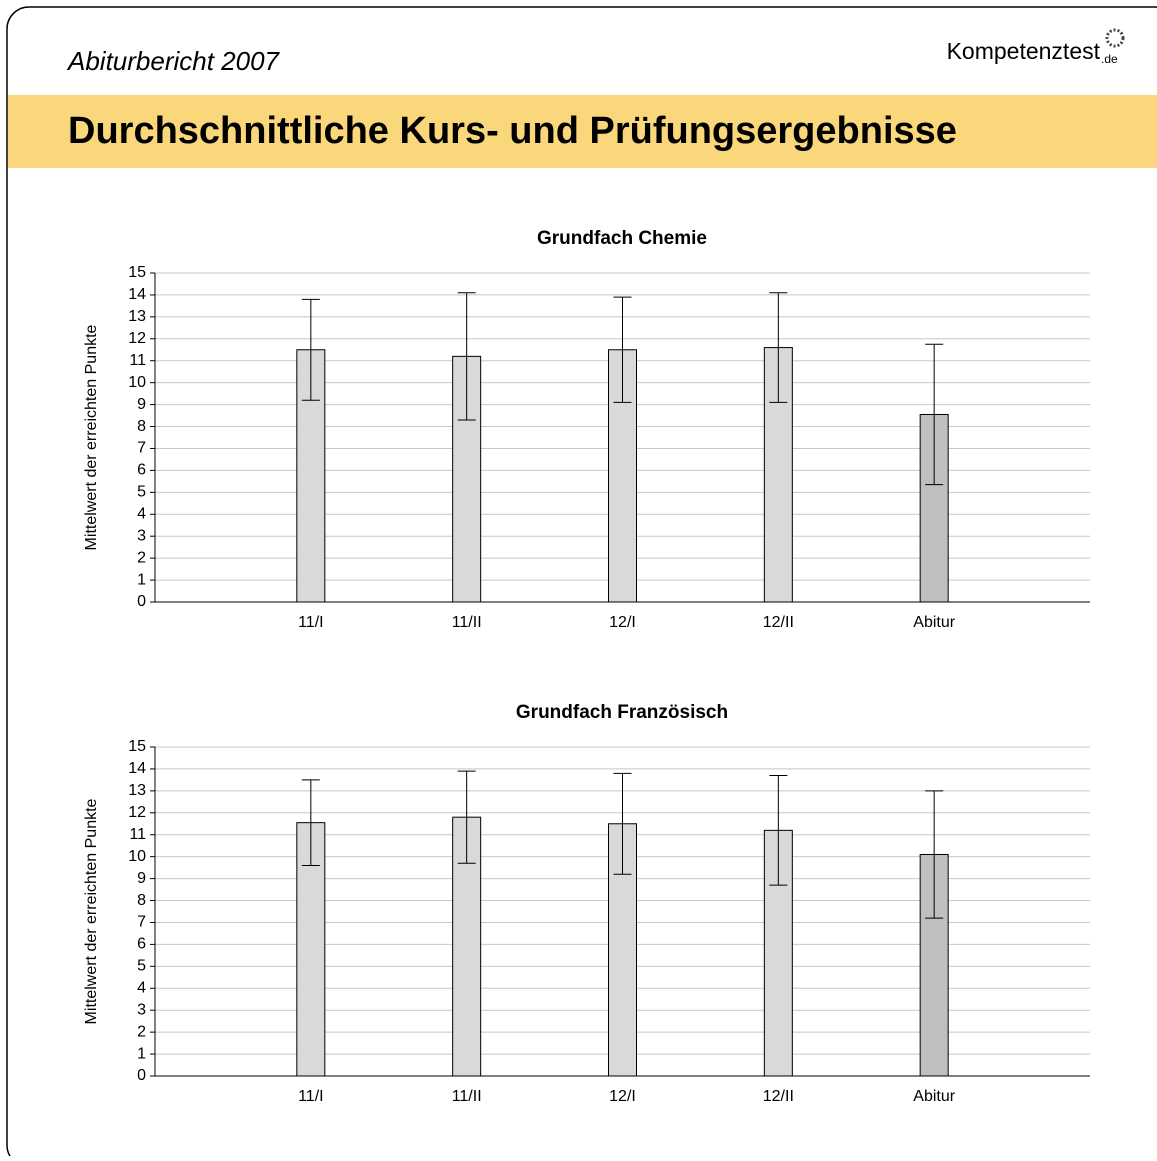 This screenshot has width=1157, height=1161. I want to click on chart-title: Grundfach Französisch, so click(622, 712).